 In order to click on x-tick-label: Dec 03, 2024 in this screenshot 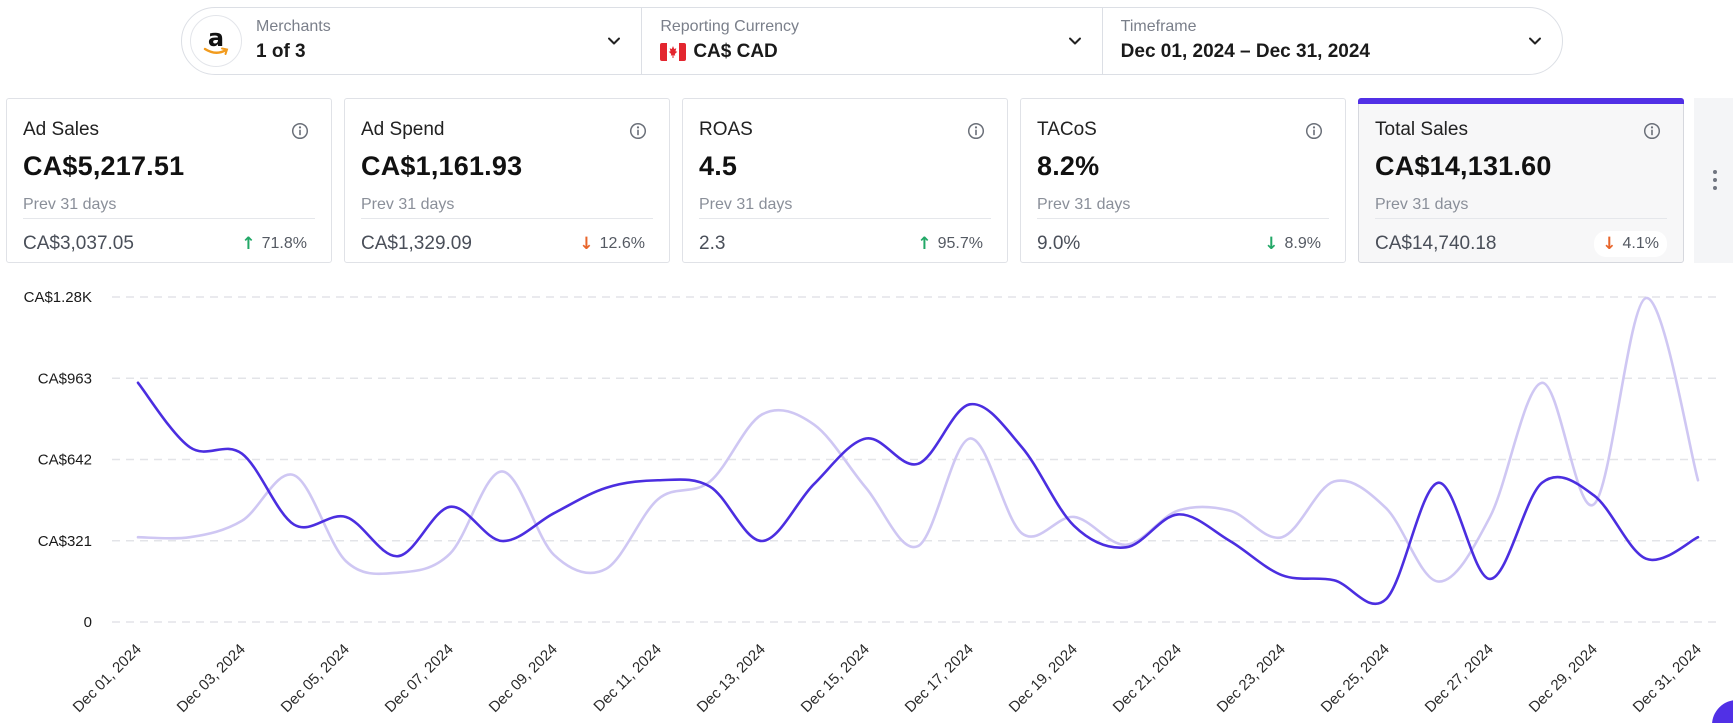, I will do `click(211, 678)`.